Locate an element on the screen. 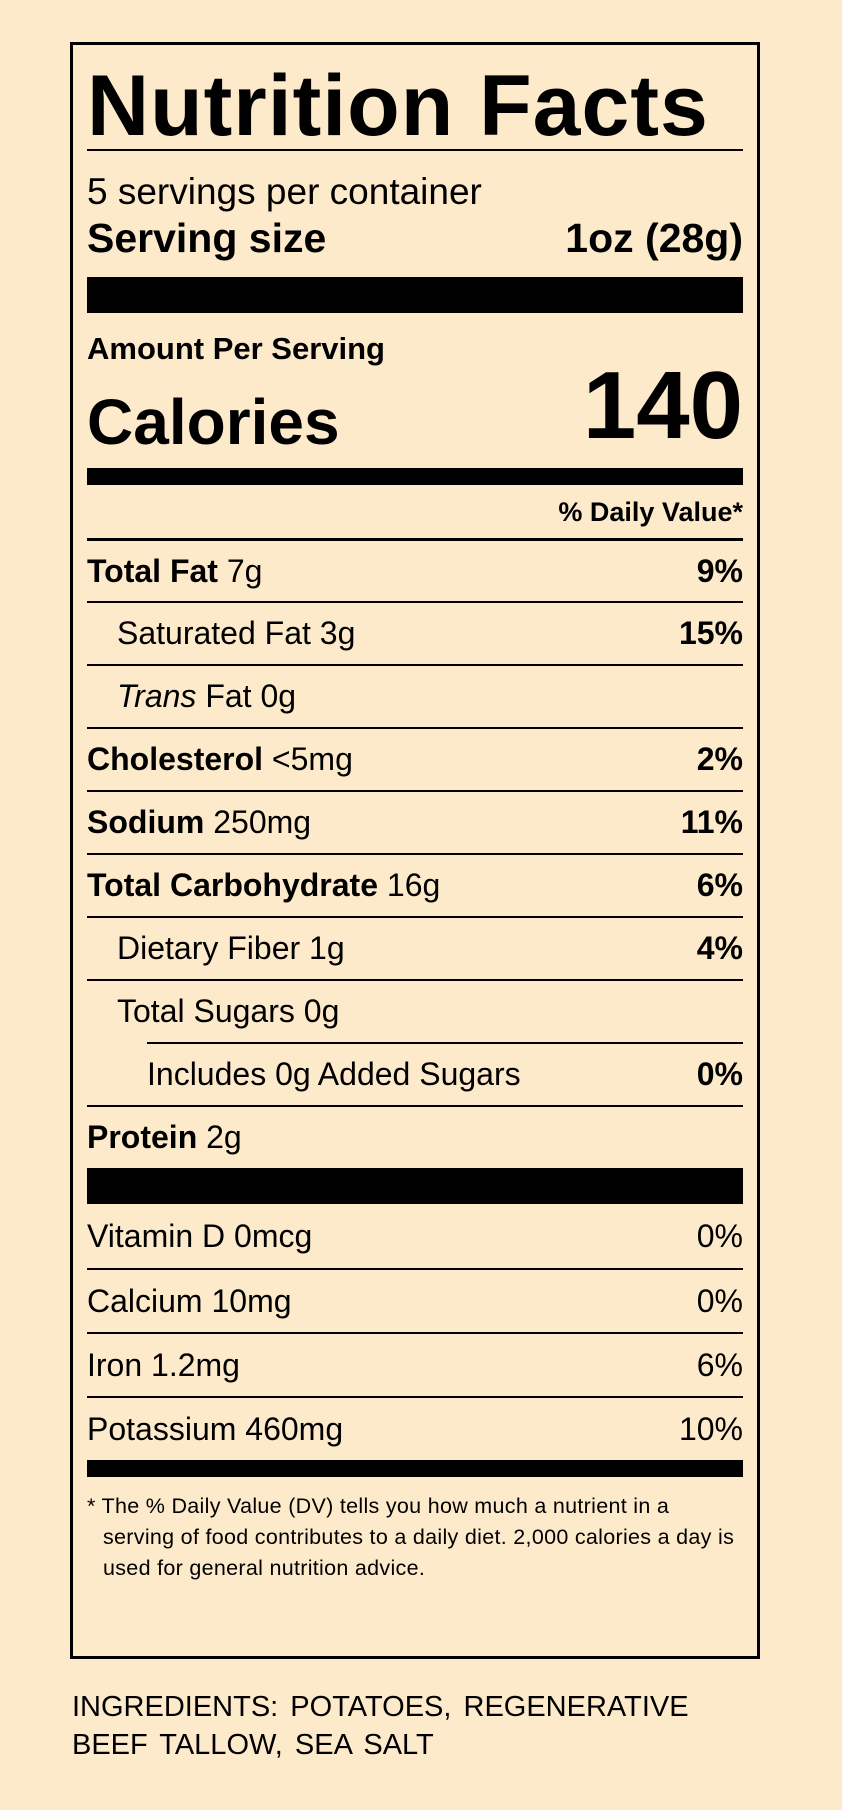 This screenshot has height=1810, width=842. vitamin-name: Vitamin D 0mcg is located at coordinates (200, 1235).